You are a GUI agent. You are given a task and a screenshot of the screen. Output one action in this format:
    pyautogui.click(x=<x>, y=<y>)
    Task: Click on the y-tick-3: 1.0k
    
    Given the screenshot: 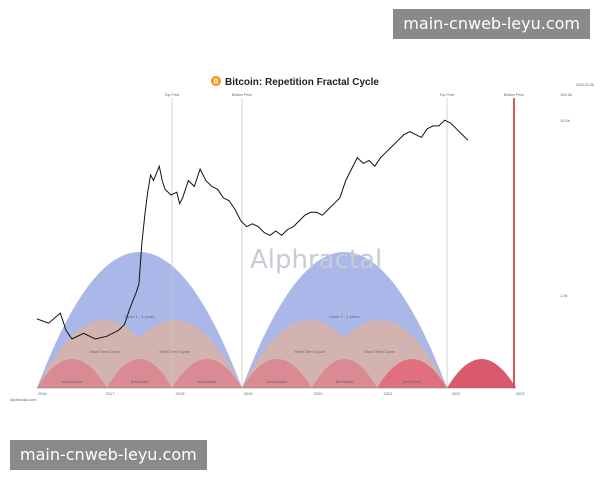 What is the action you would take?
    pyautogui.click(x=564, y=295)
    